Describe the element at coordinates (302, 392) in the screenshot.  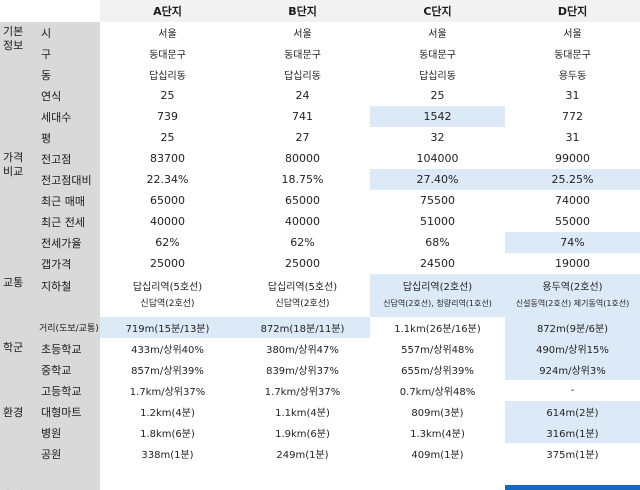
I see `cell-b-high: 1.7km/상위37%` at that location.